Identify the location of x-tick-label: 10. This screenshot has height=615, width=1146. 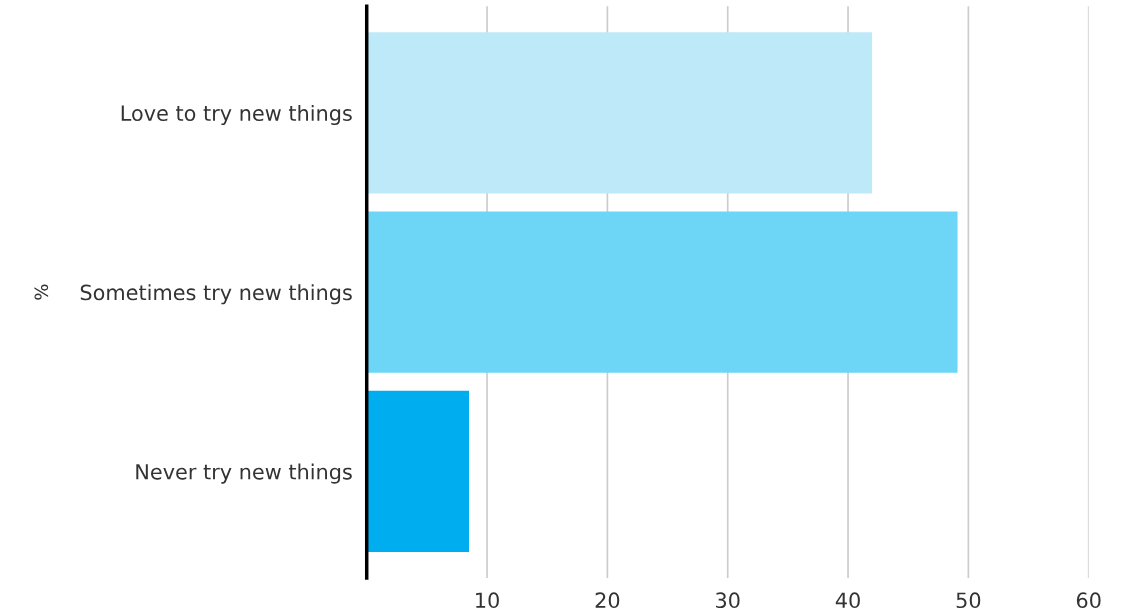
(487, 600).